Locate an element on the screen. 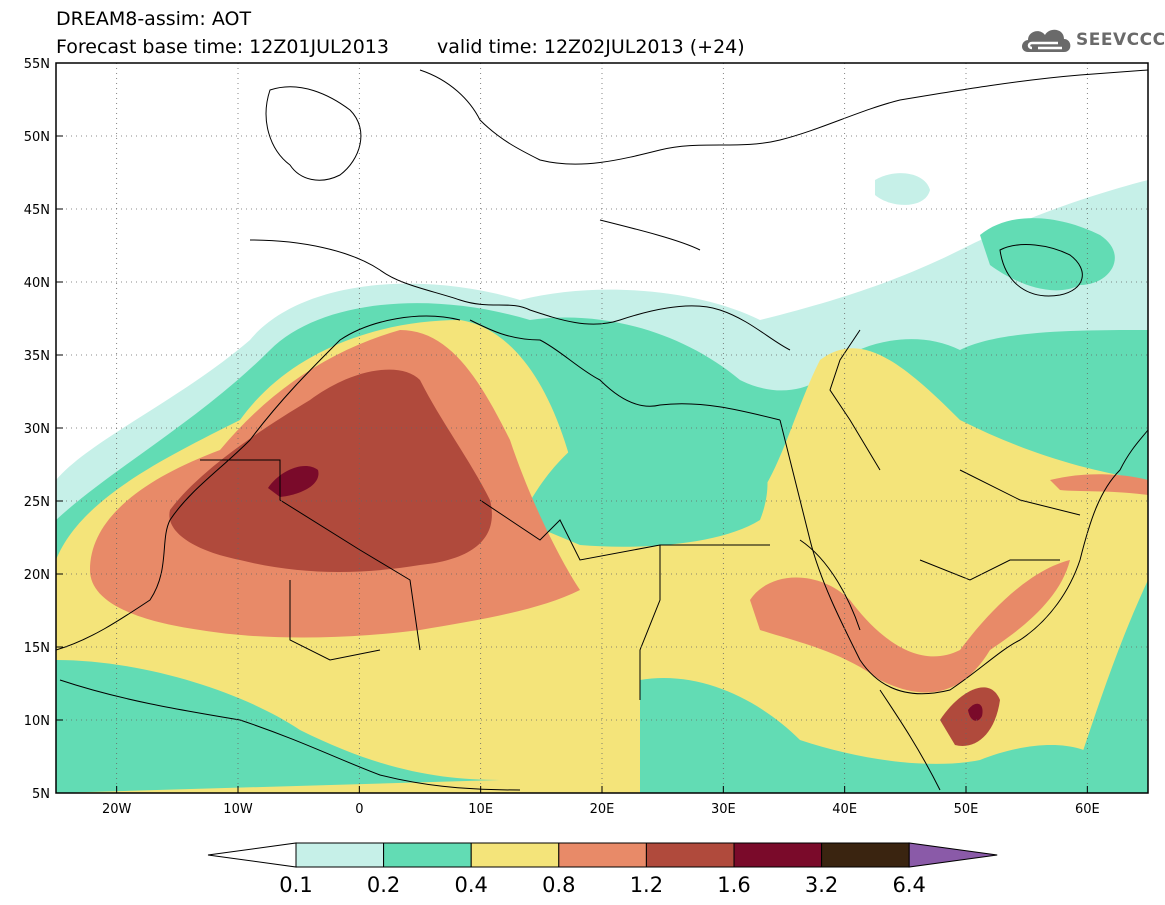  lat-tick-label: 55N is located at coordinates (37, 64).